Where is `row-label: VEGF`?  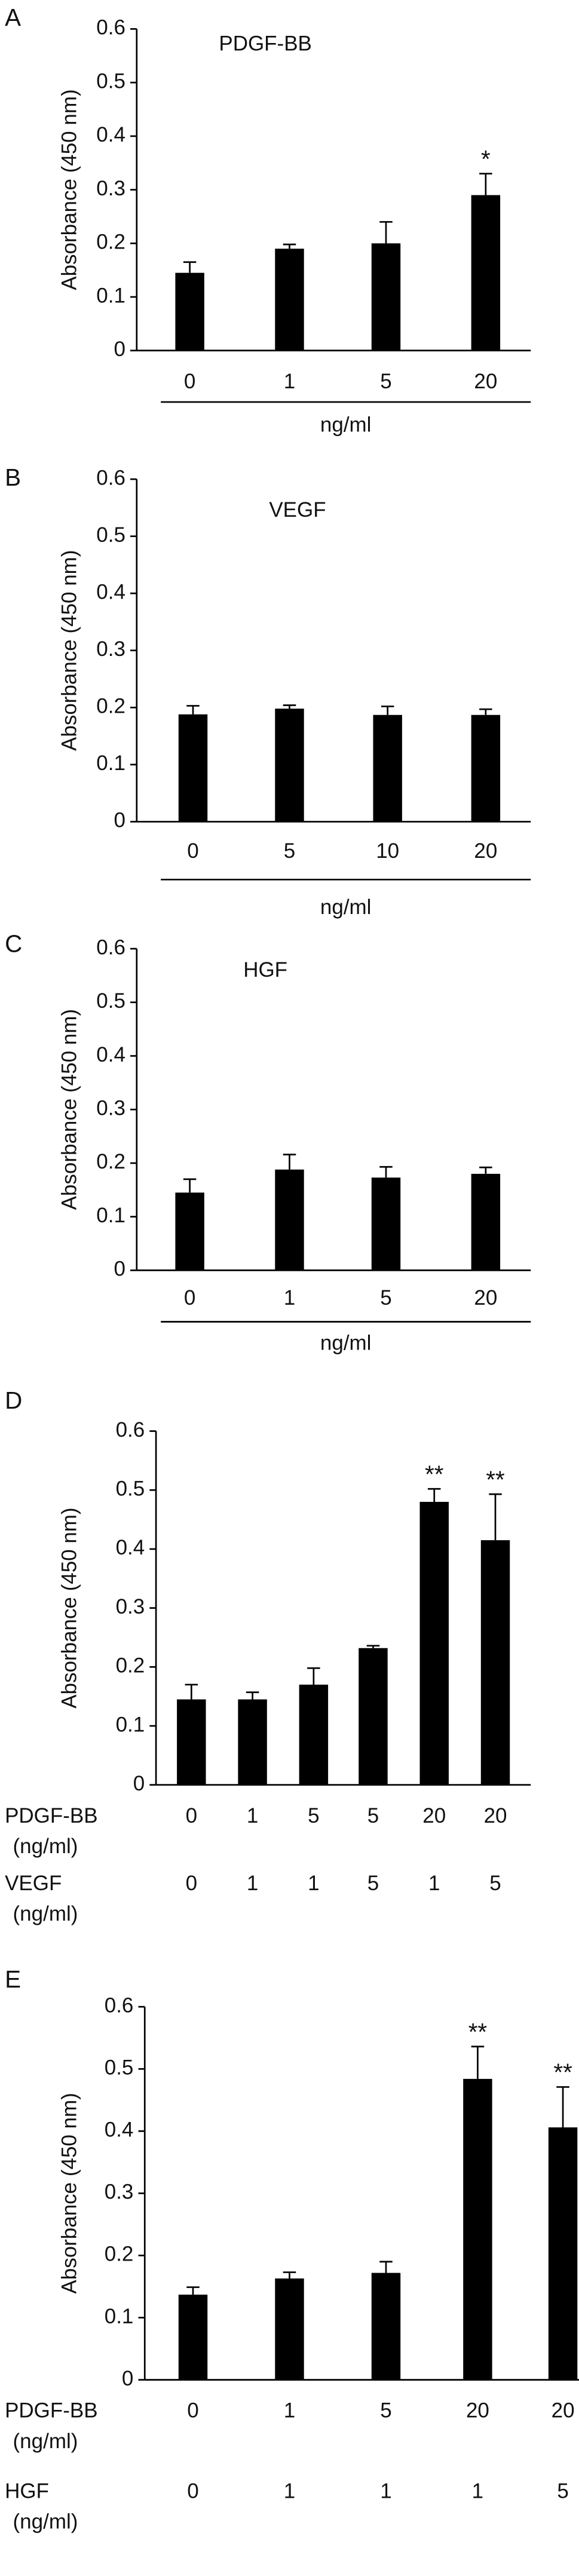
row-label: VEGF is located at coordinates (33, 1883).